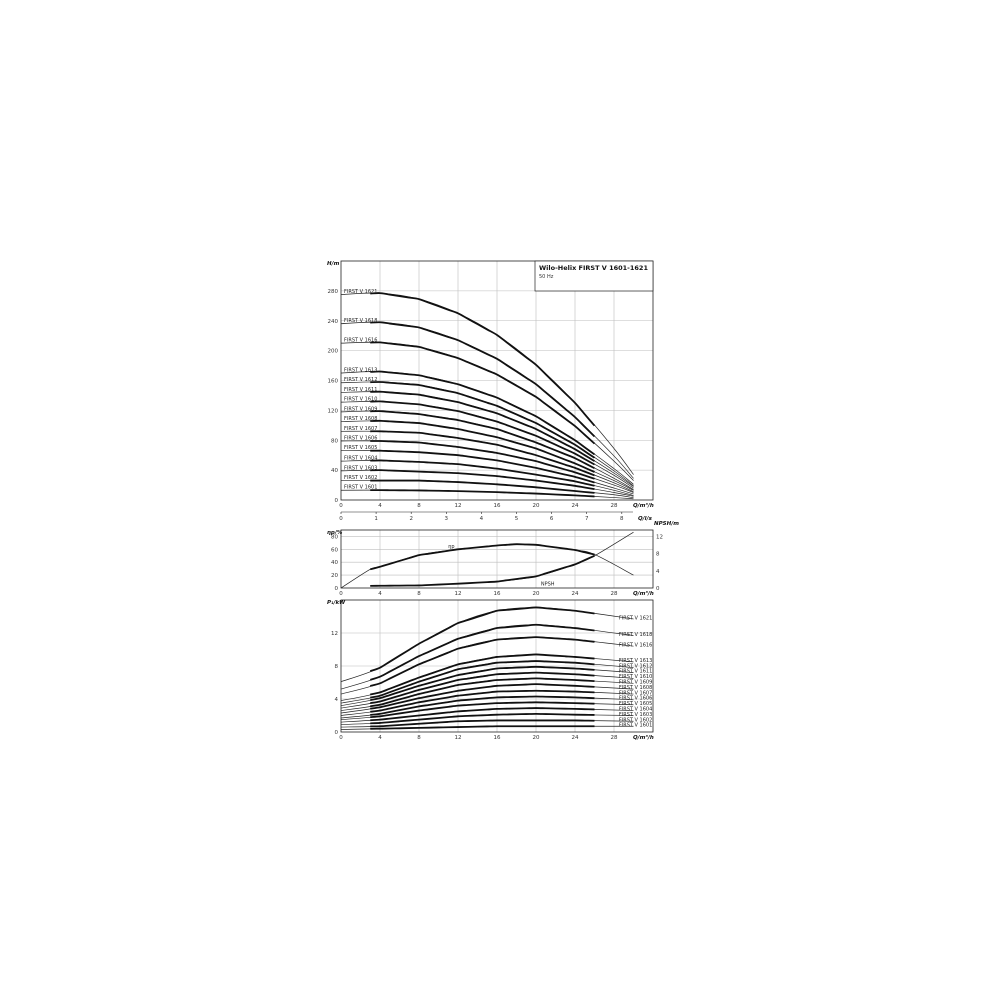 The image size is (1000, 1000). I want to click on y2-tick-label: 0, so click(658, 589).